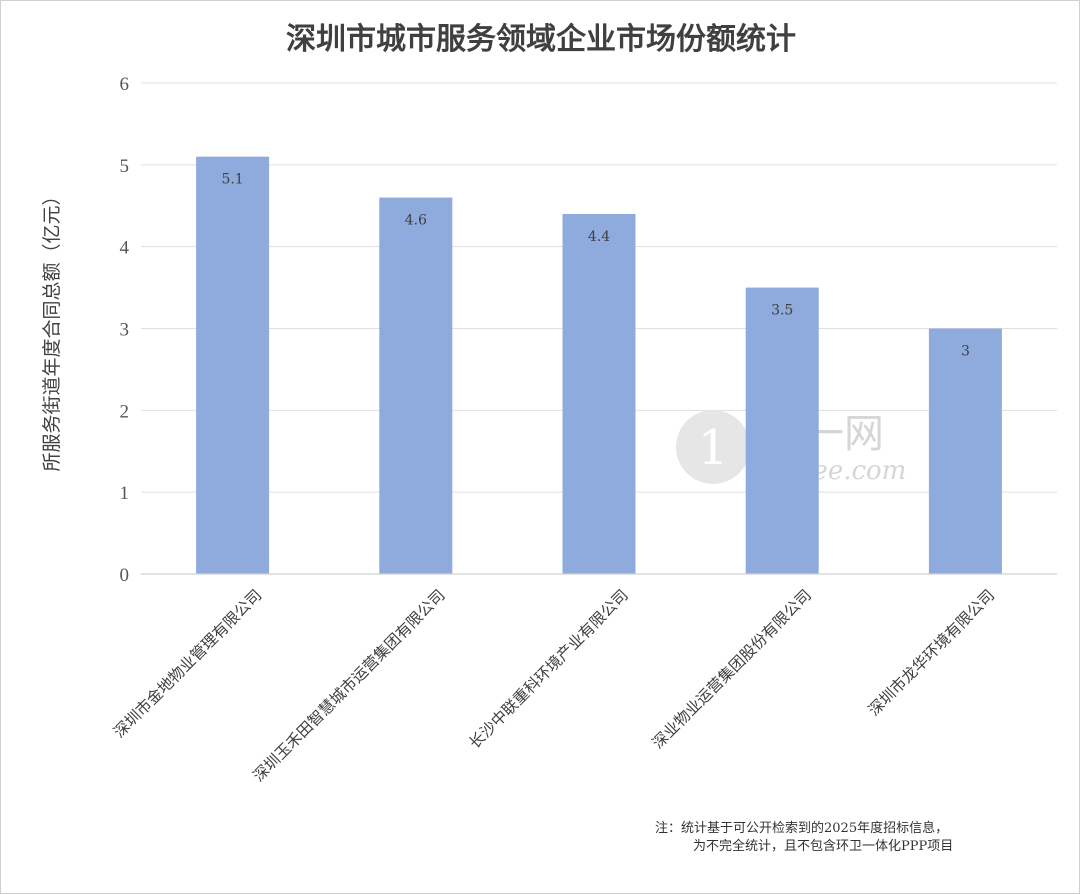  What do you see at coordinates (125, 166) in the screenshot?
I see `y-tick-label: 5` at bounding box center [125, 166].